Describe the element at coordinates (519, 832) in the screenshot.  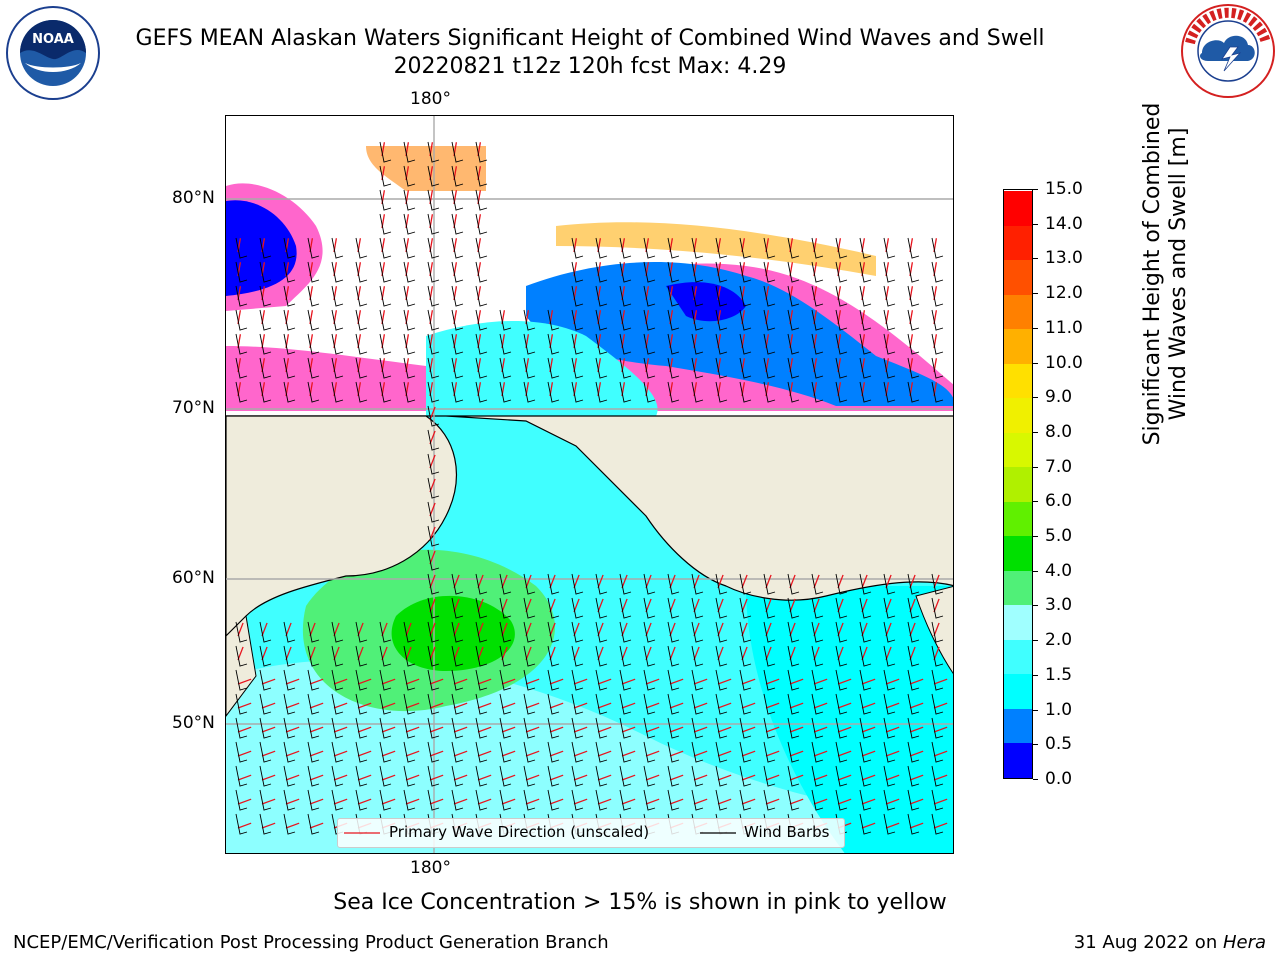
I see `wave-direction-legend-label: Primary Wave Direction (unscaled)` at that location.